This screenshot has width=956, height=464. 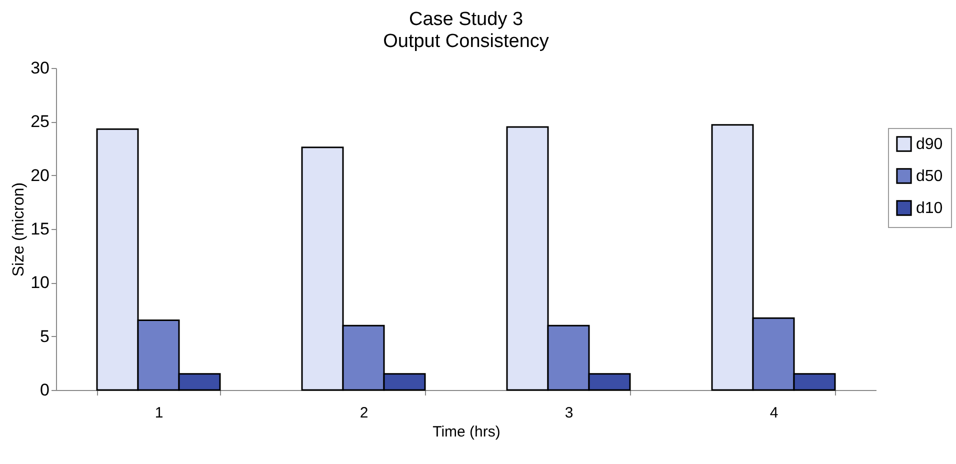 I want to click on legend-label: d50, so click(x=929, y=176).